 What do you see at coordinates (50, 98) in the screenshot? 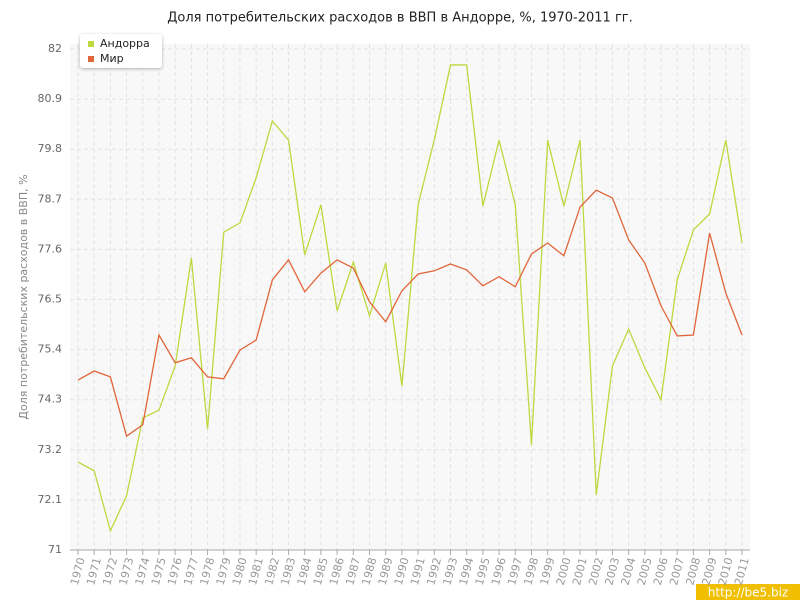
I see `y-tick-label: 80.9` at bounding box center [50, 98].